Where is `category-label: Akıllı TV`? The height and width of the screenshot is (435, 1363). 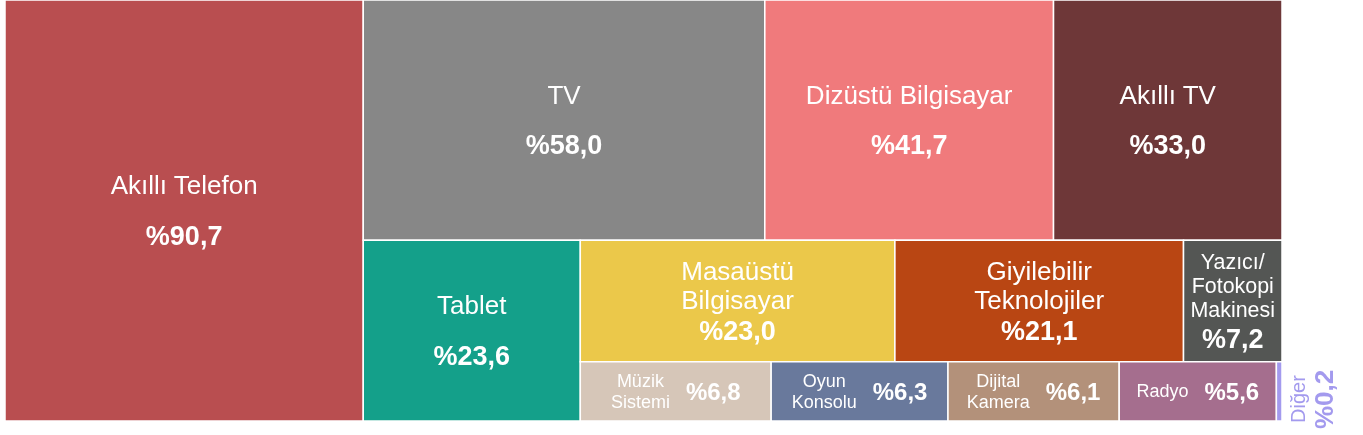 category-label: Akıllı TV is located at coordinates (1168, 94).